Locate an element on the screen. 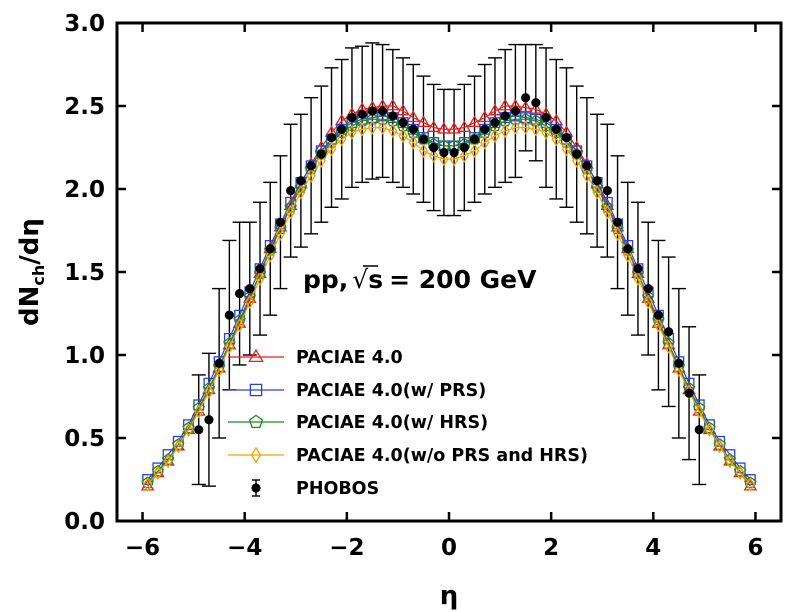 The height and width of the screenshot is (612, 798). x-tick-label: 4 is located at coordinates (653, 548).